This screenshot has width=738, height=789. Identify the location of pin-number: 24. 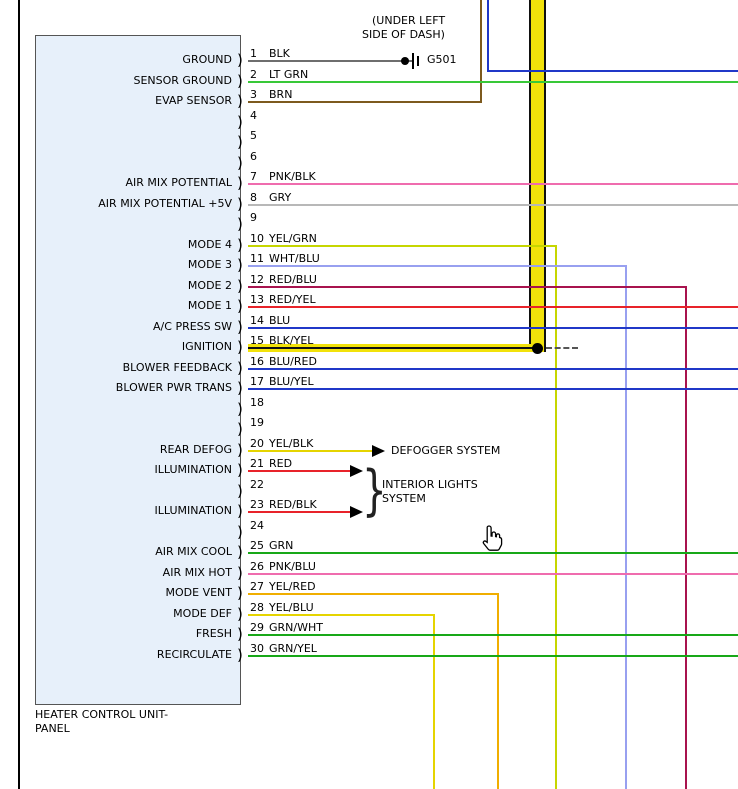
(257, 525).